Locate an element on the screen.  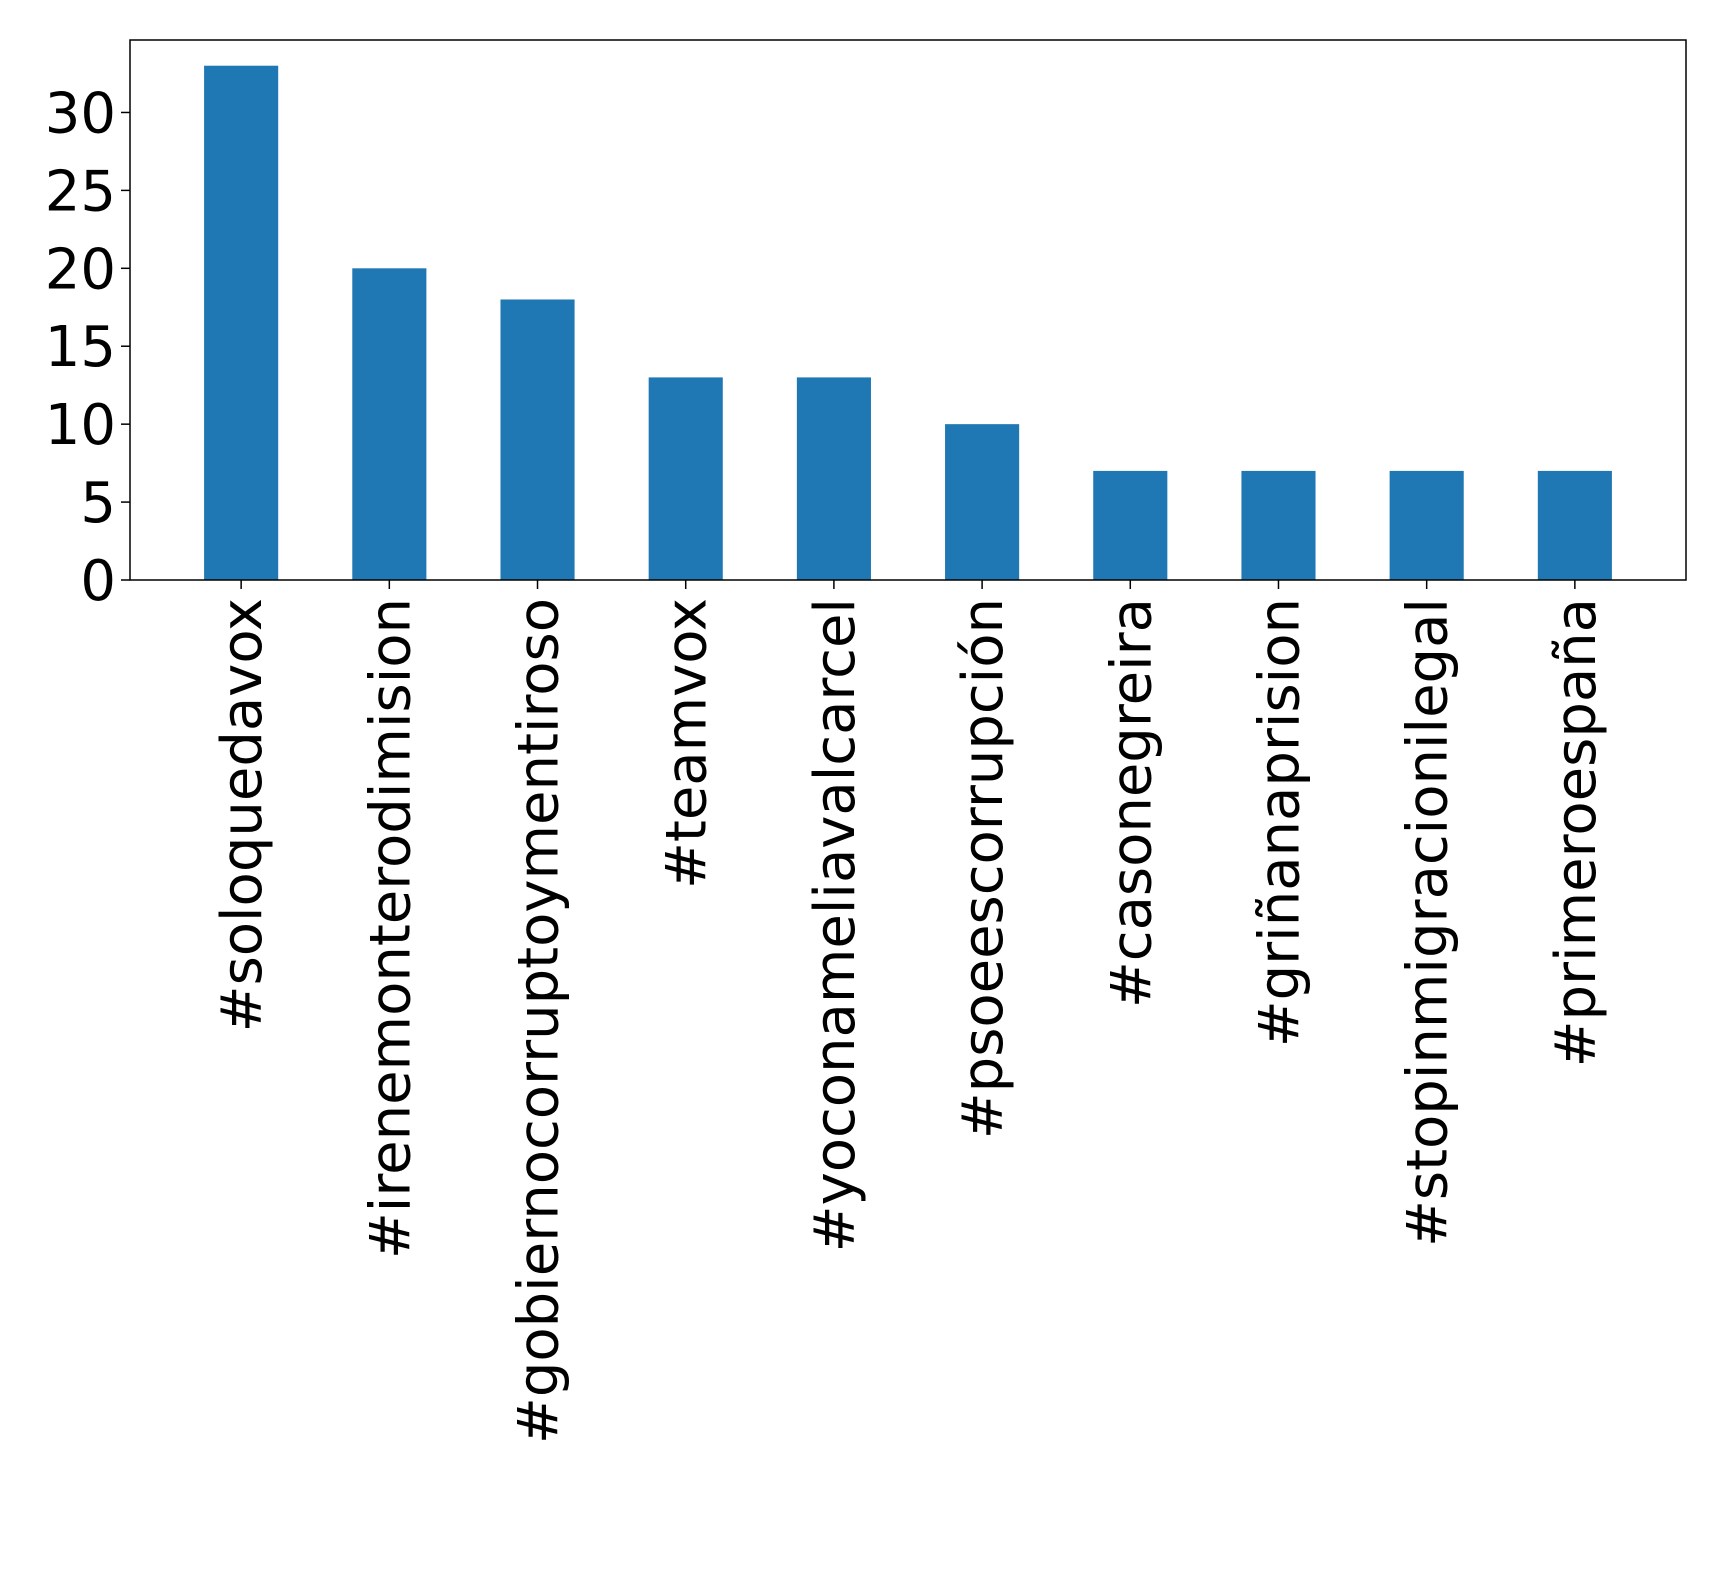
x-tick-label: #griñanaprision is located at coordinates (1279, 822).